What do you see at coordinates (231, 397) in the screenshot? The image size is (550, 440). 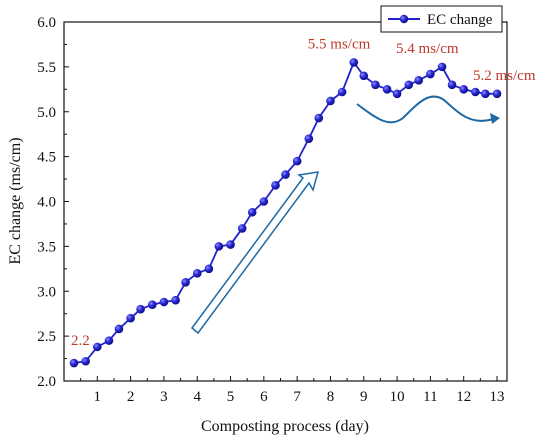 I see `x-tick-label: 5` at bounding box center [231, 397].